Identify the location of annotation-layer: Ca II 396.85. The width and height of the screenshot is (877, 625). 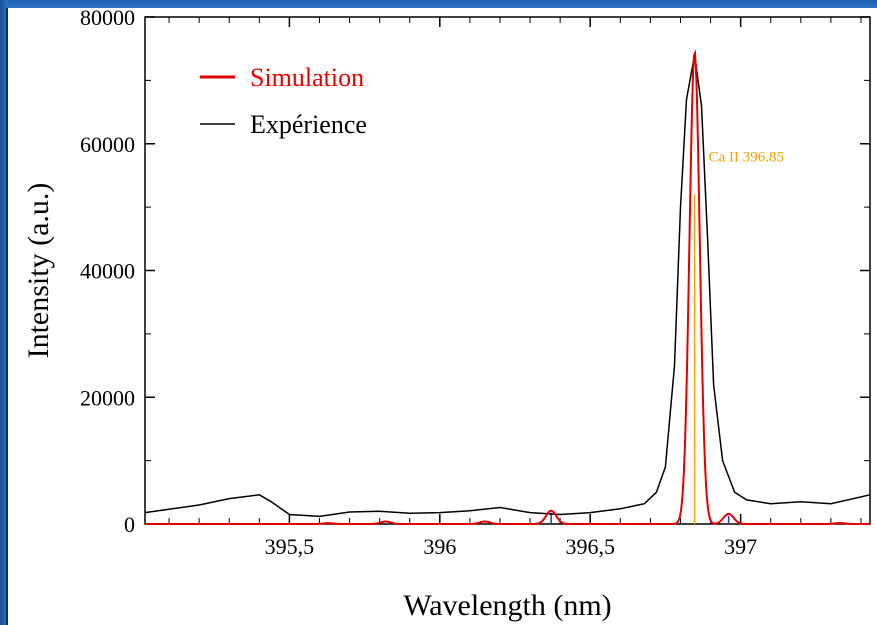
(746, 157).